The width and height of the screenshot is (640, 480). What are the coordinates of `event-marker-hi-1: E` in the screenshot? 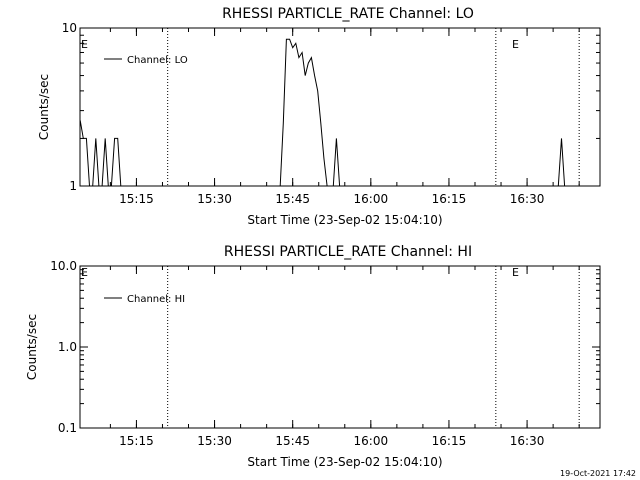 It's located at (84, 272).